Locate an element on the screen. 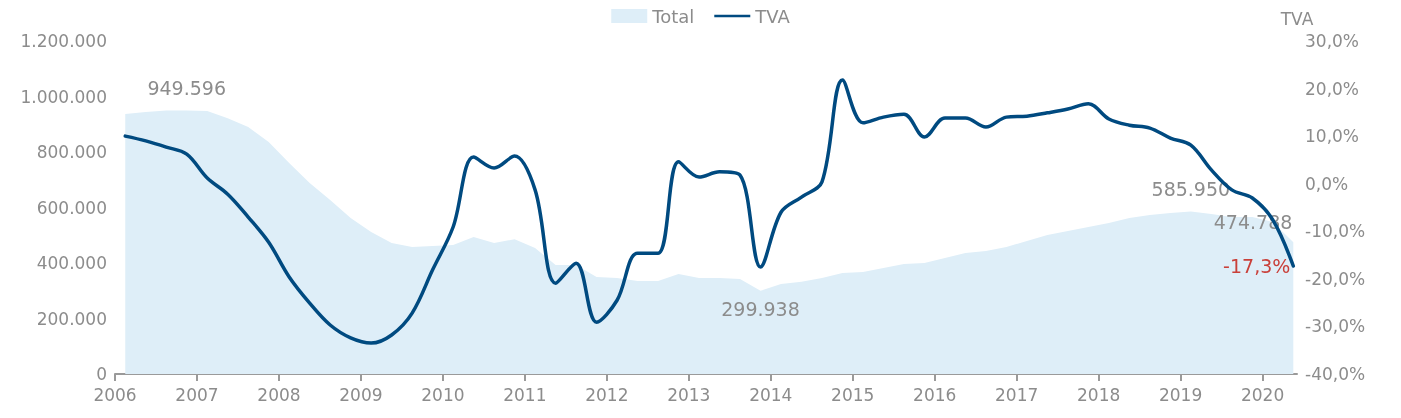  x-tick-label: 2009 is located at coordinates (361, 394).